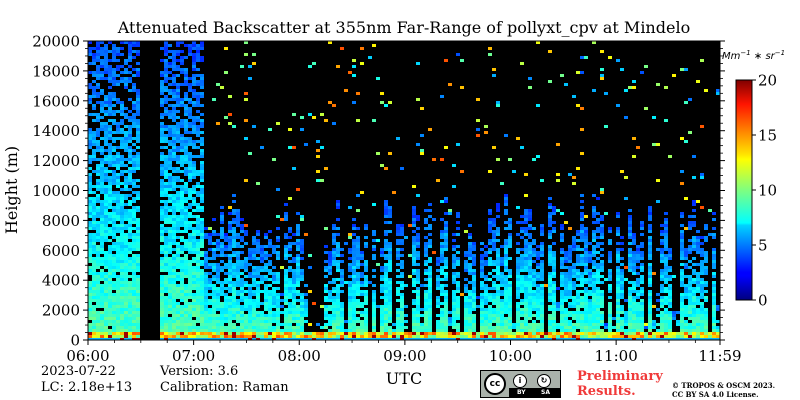 Image resolution: width=800 pixels, height=400 pixels. I want to click on preliminary-line-1: Preliminary, so click(620, 376).